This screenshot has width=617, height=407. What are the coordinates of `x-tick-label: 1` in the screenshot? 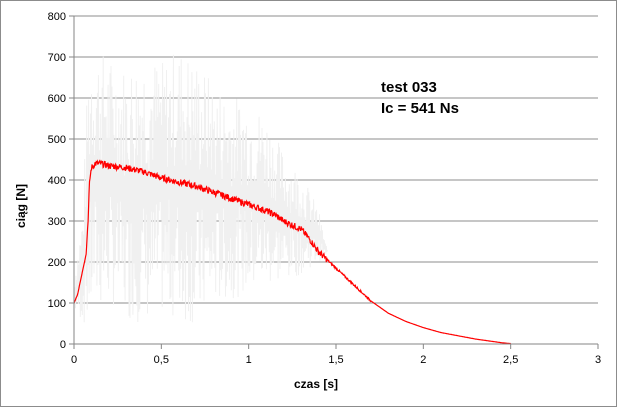 It's located at (249, 360).